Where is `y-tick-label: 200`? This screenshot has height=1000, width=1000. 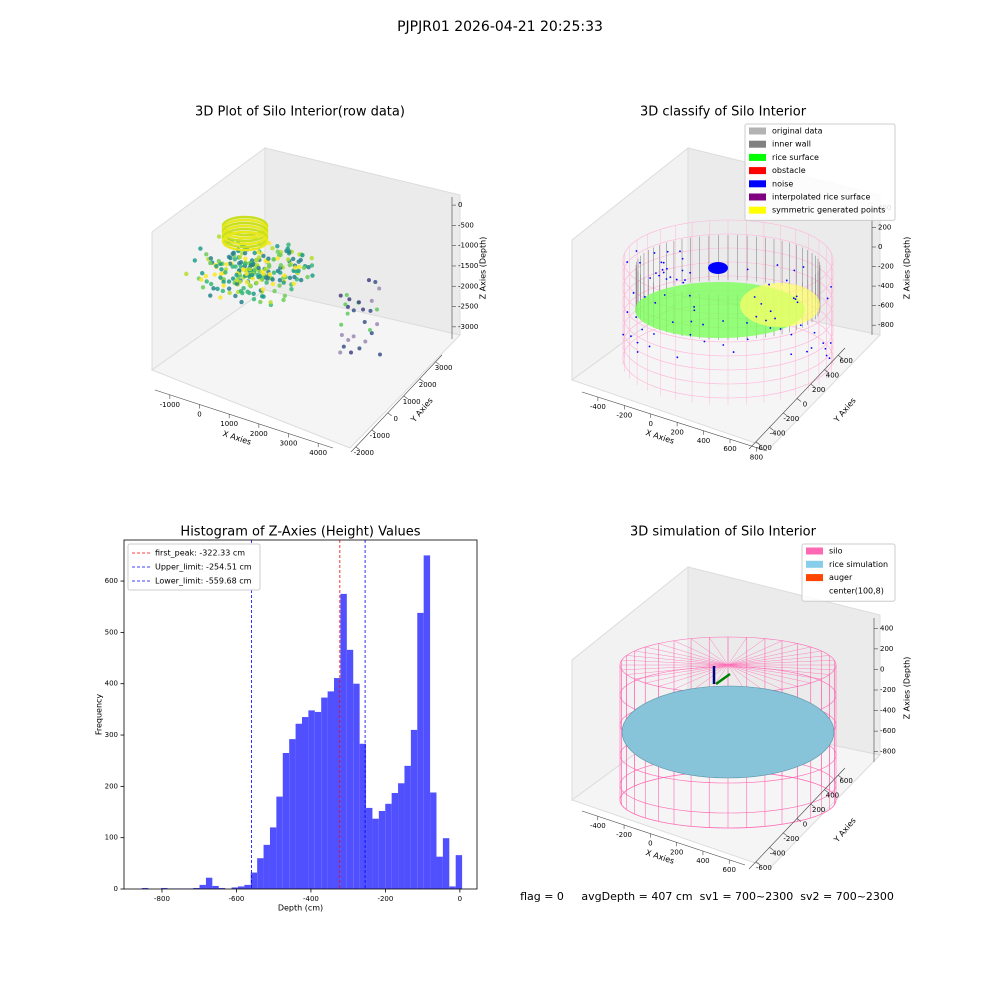
y-tick-label: 200 is located at coordinates (111, 786).